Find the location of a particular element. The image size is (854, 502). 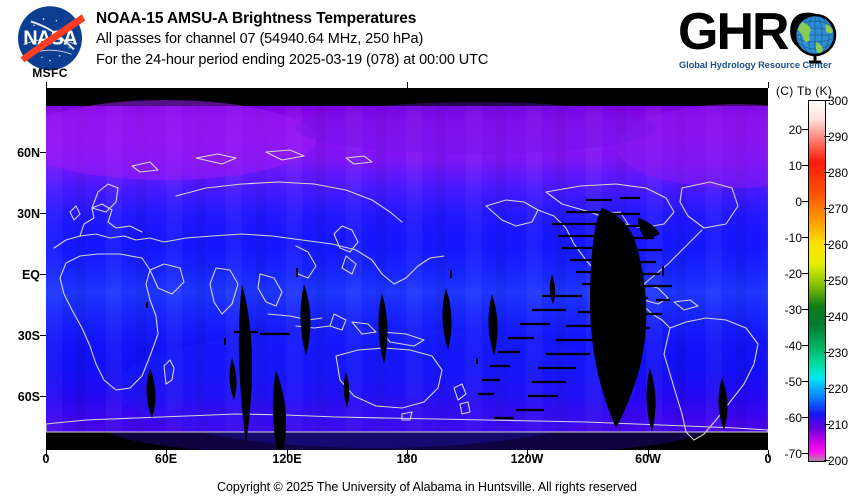

svg-text: GHR is located at coordinates (733, 32).